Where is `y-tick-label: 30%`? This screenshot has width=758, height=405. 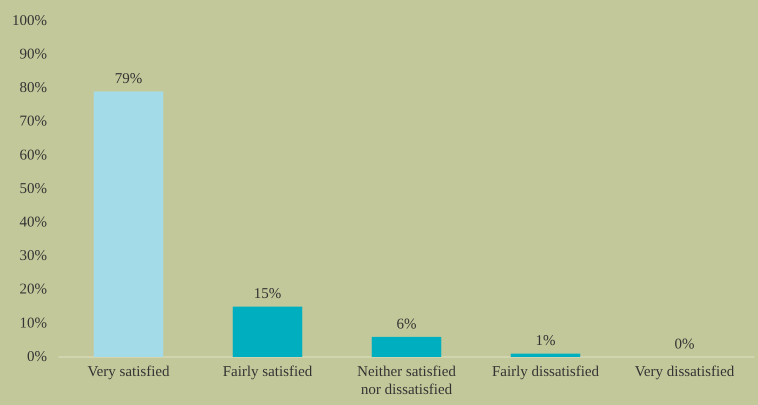 y-tick-label: 30% is located at coordinates (33, 256).